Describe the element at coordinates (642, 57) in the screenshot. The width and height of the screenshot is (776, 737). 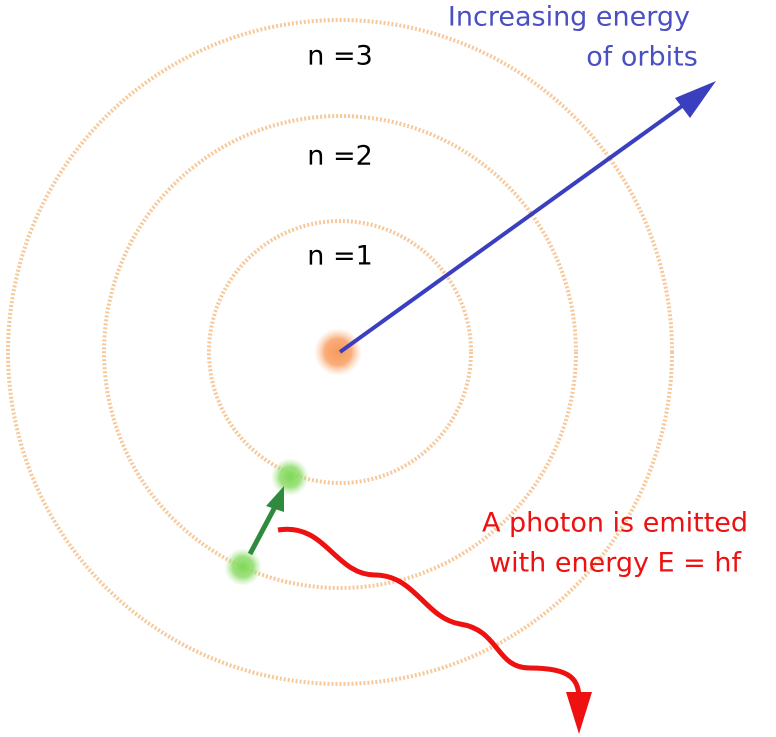
I see `energy-label: of orbits` at that location.